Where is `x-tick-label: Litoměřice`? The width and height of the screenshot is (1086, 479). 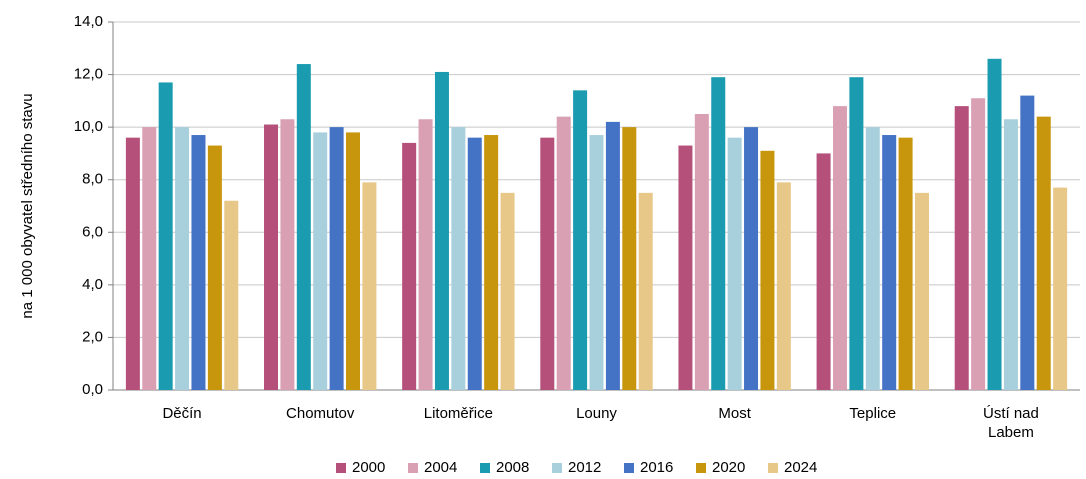
x-tick-label: Litoměřice is located at coordinates (458, 413).